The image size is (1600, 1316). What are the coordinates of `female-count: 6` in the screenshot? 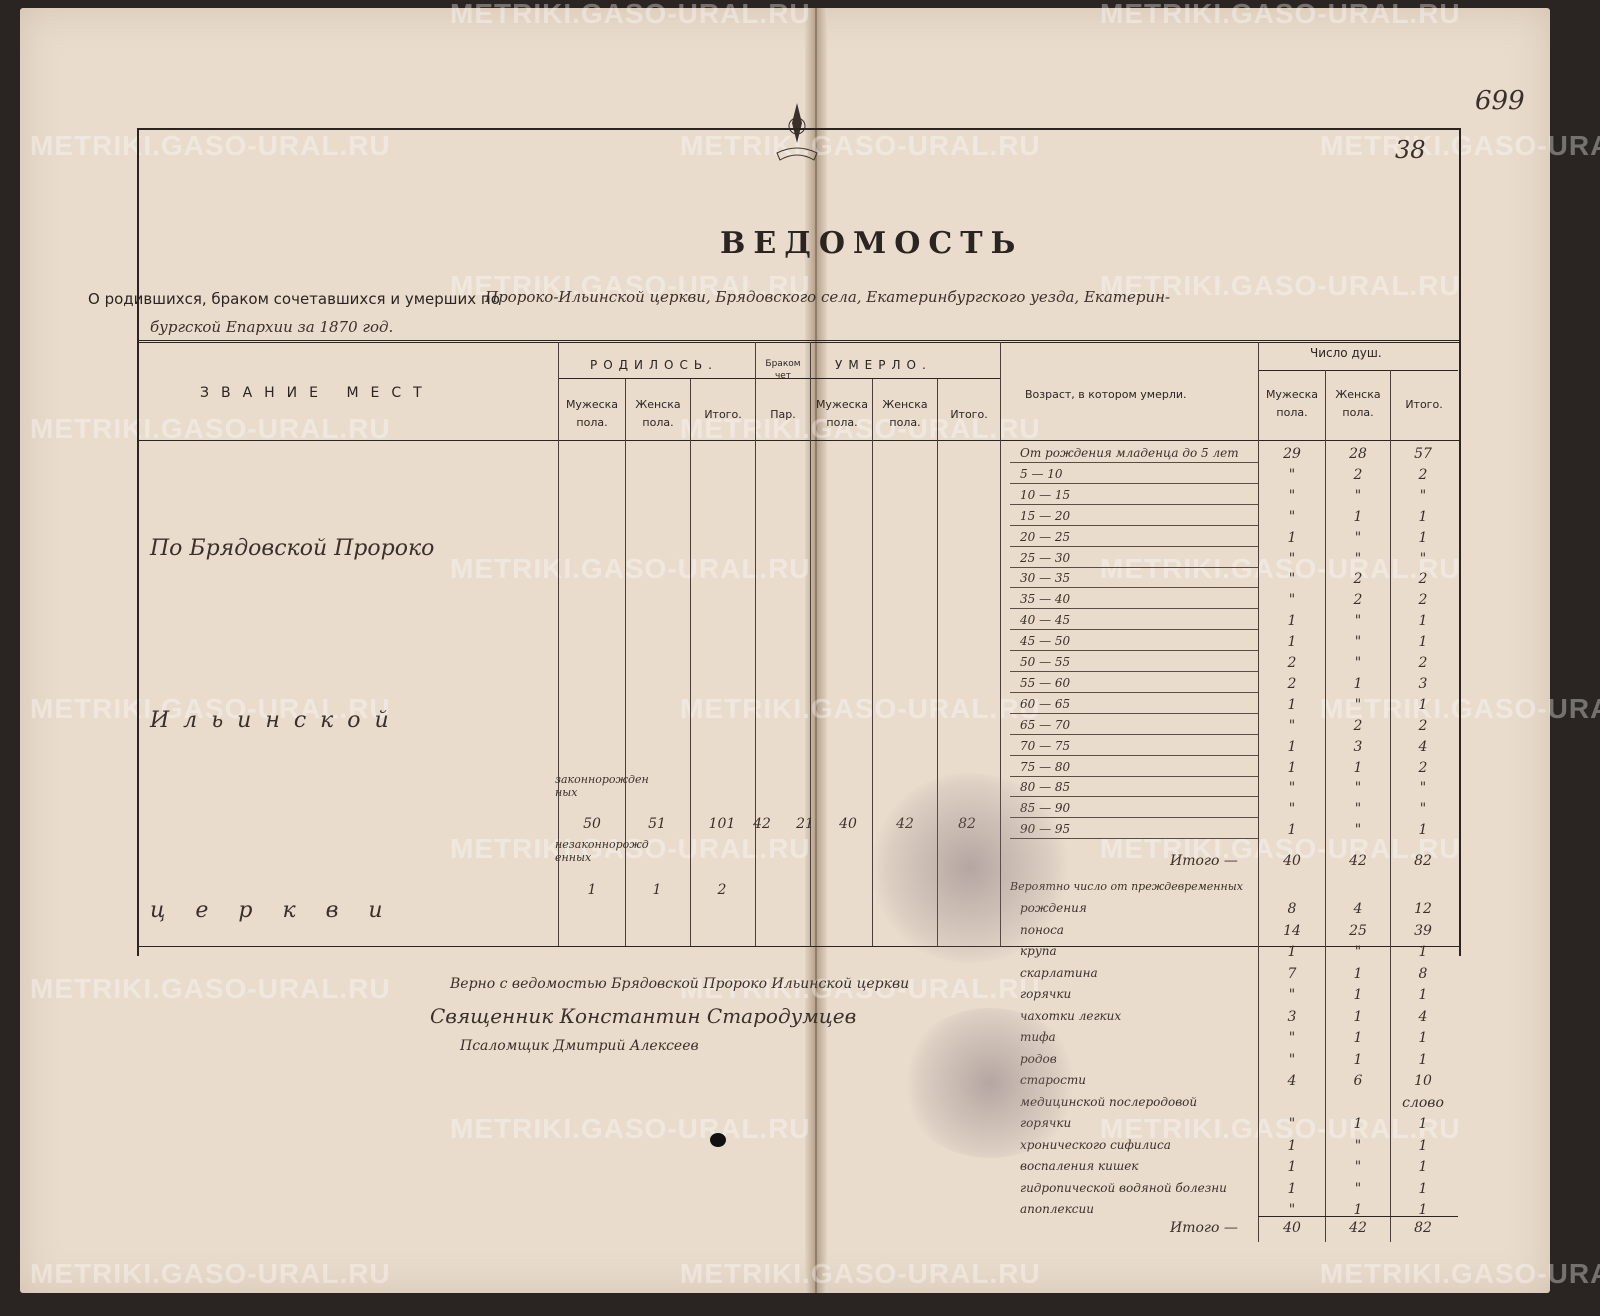 It's located at (1358, 1081).